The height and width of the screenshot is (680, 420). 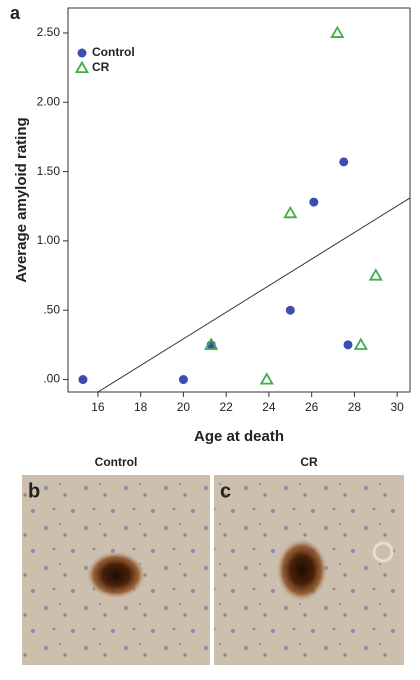 I want to click on legend-label: CR, so click(x=101, y=67).